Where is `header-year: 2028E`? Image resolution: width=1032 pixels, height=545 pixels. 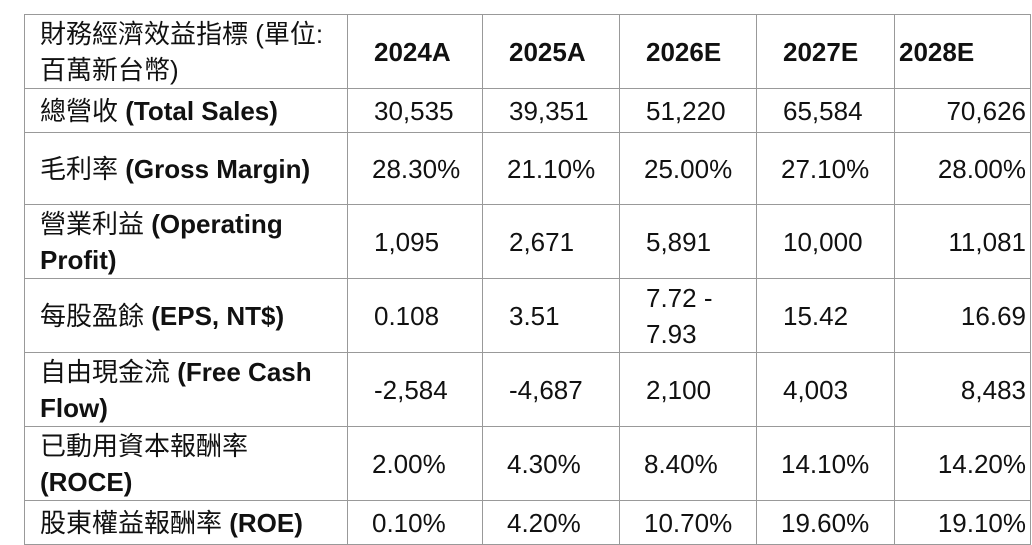
header-year: 2028E is located at coordinates (962, 51).